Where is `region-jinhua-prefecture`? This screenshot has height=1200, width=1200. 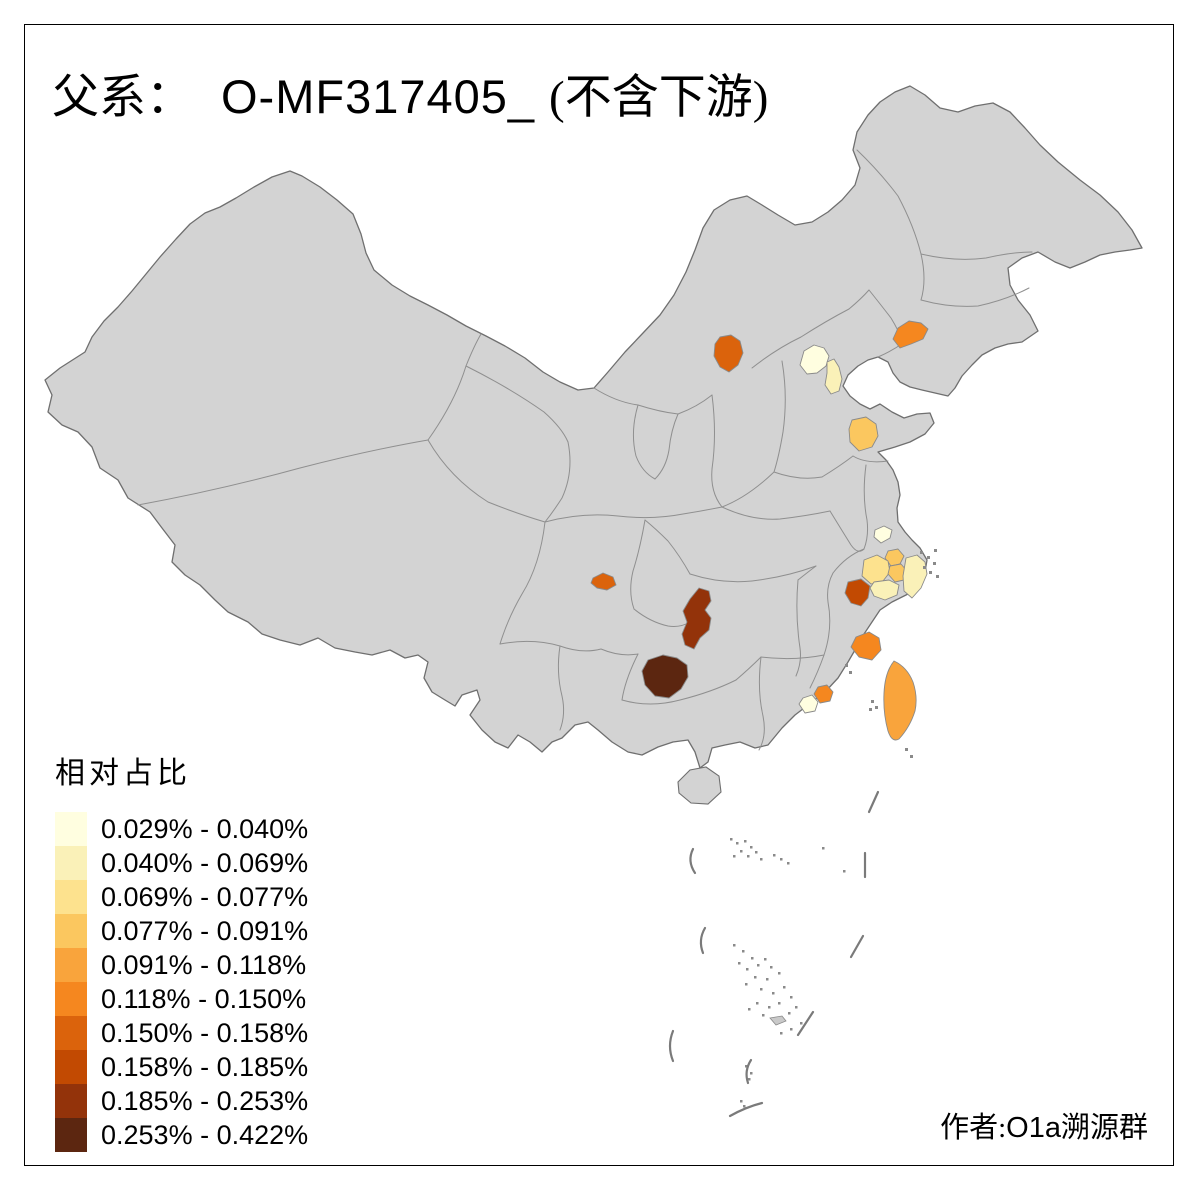
region-jinhua-prefecture is located at coordinates (884, 590).